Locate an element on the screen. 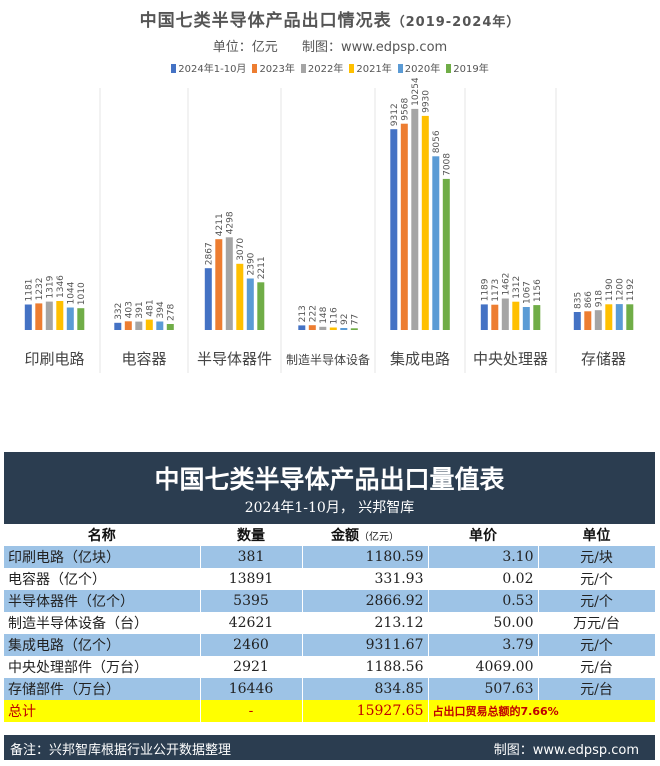 Image resolution: width=660 pixels, height=766 pixels. cell-qty: 2921 is located at coordinates (251, 667).